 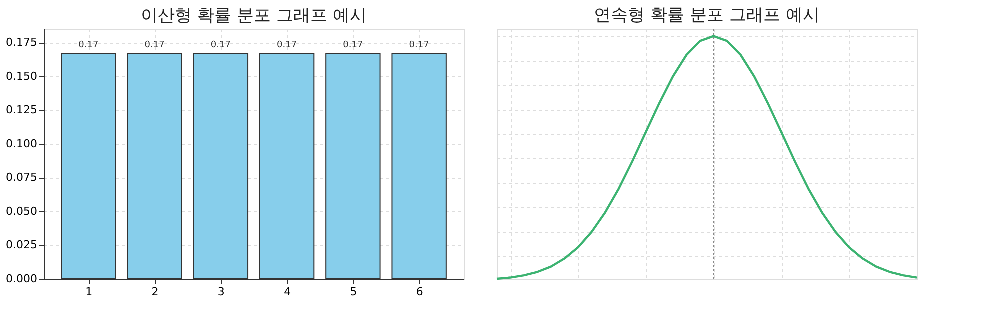 I want to click on x-tick-label: 5, so click(x=354, y=292).